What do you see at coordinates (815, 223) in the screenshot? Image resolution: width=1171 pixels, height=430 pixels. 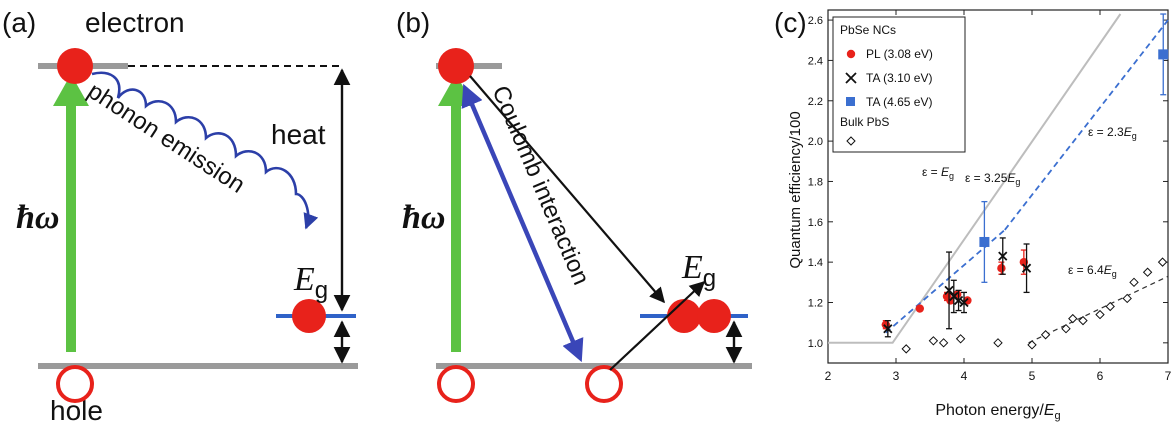 I see `y-tick-label: 1.6` at bounding box center [815, 223].